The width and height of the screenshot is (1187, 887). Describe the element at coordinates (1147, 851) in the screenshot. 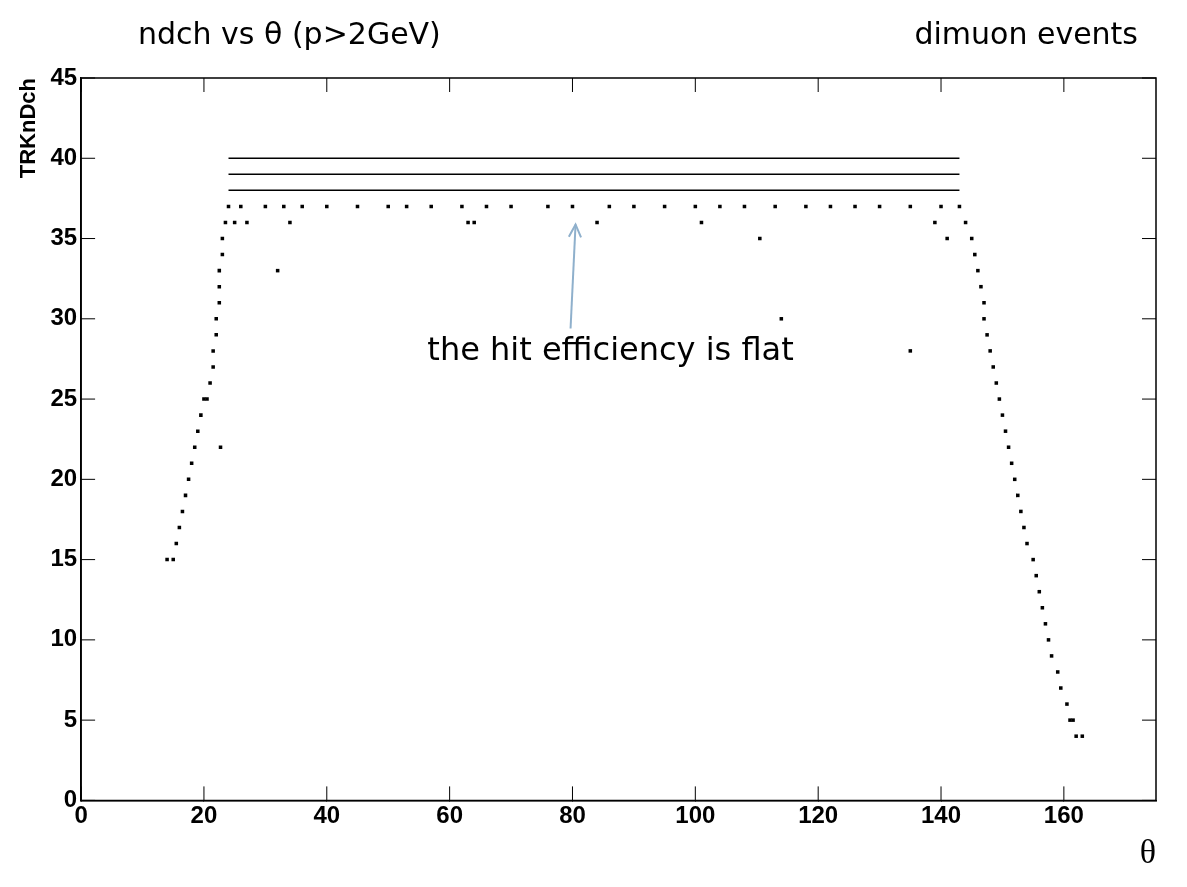

I see `x-axis-title: θ` at that location.